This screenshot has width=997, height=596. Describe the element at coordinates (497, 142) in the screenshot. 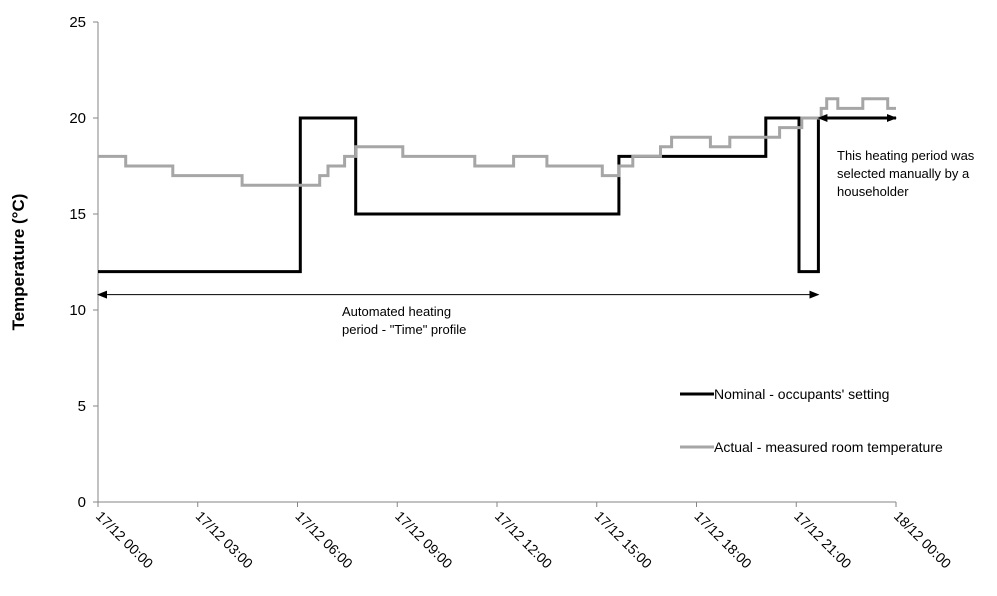

I see `series-line-actual` at that location.